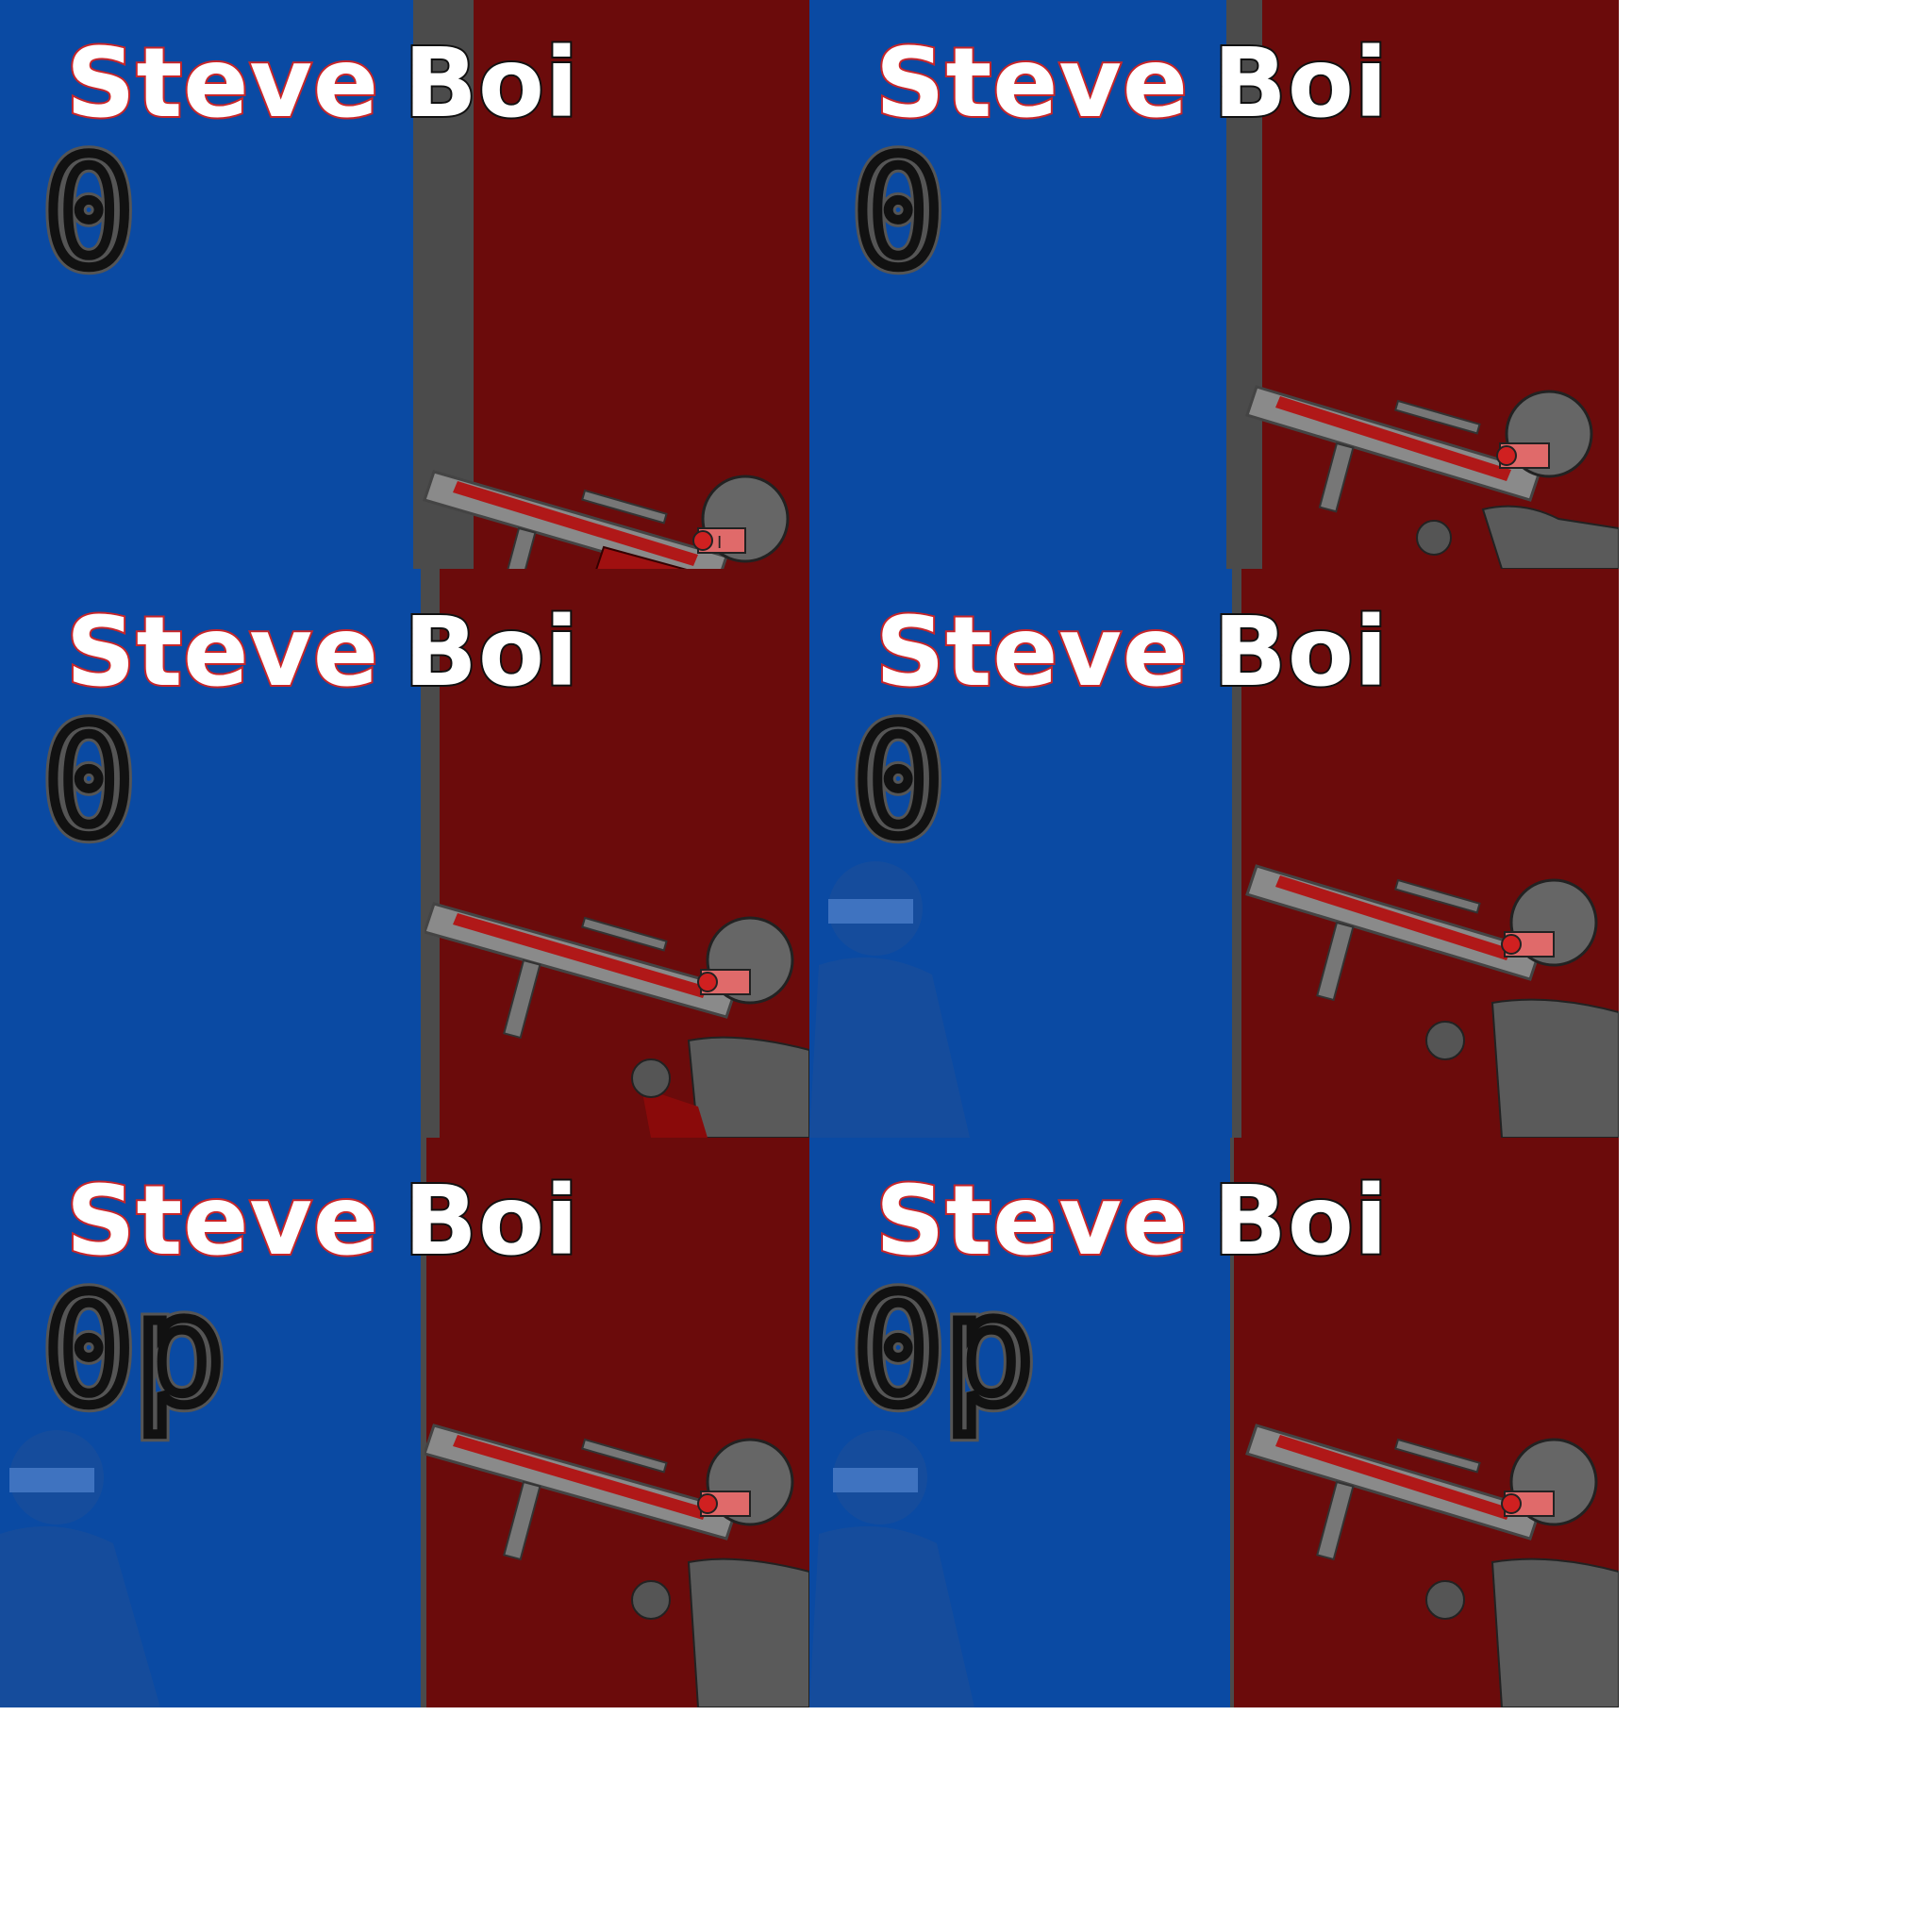  What do you see at coordinates (1214, 854) in the screenshot?
I see `frame-4: Steve Boi 0 0` at bounding box center [1214, 854].